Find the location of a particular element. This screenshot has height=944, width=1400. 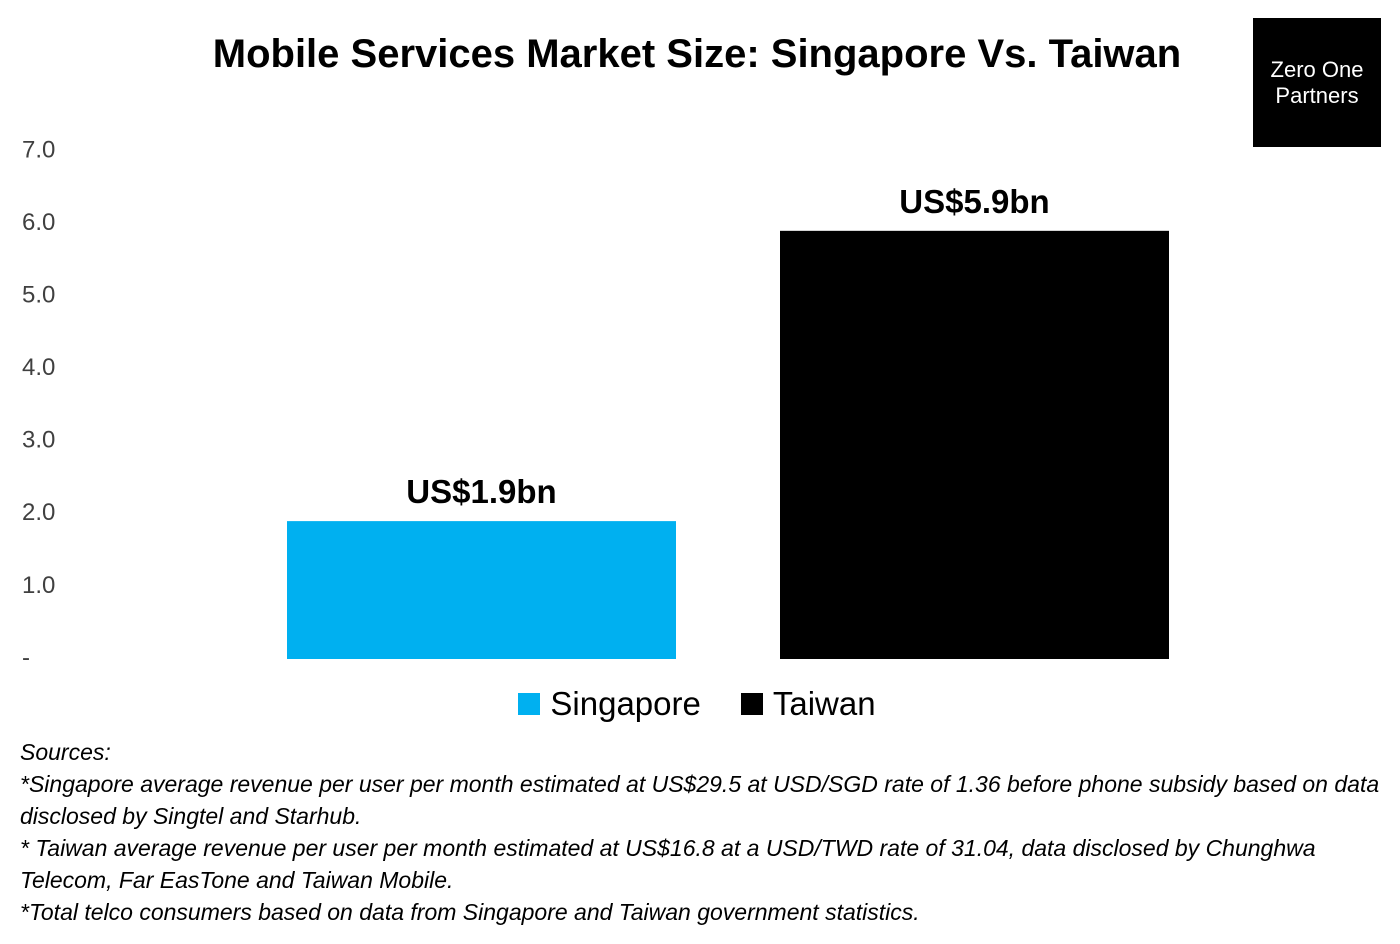

legend-swatch-singapore is located at coordinates (529, 704).